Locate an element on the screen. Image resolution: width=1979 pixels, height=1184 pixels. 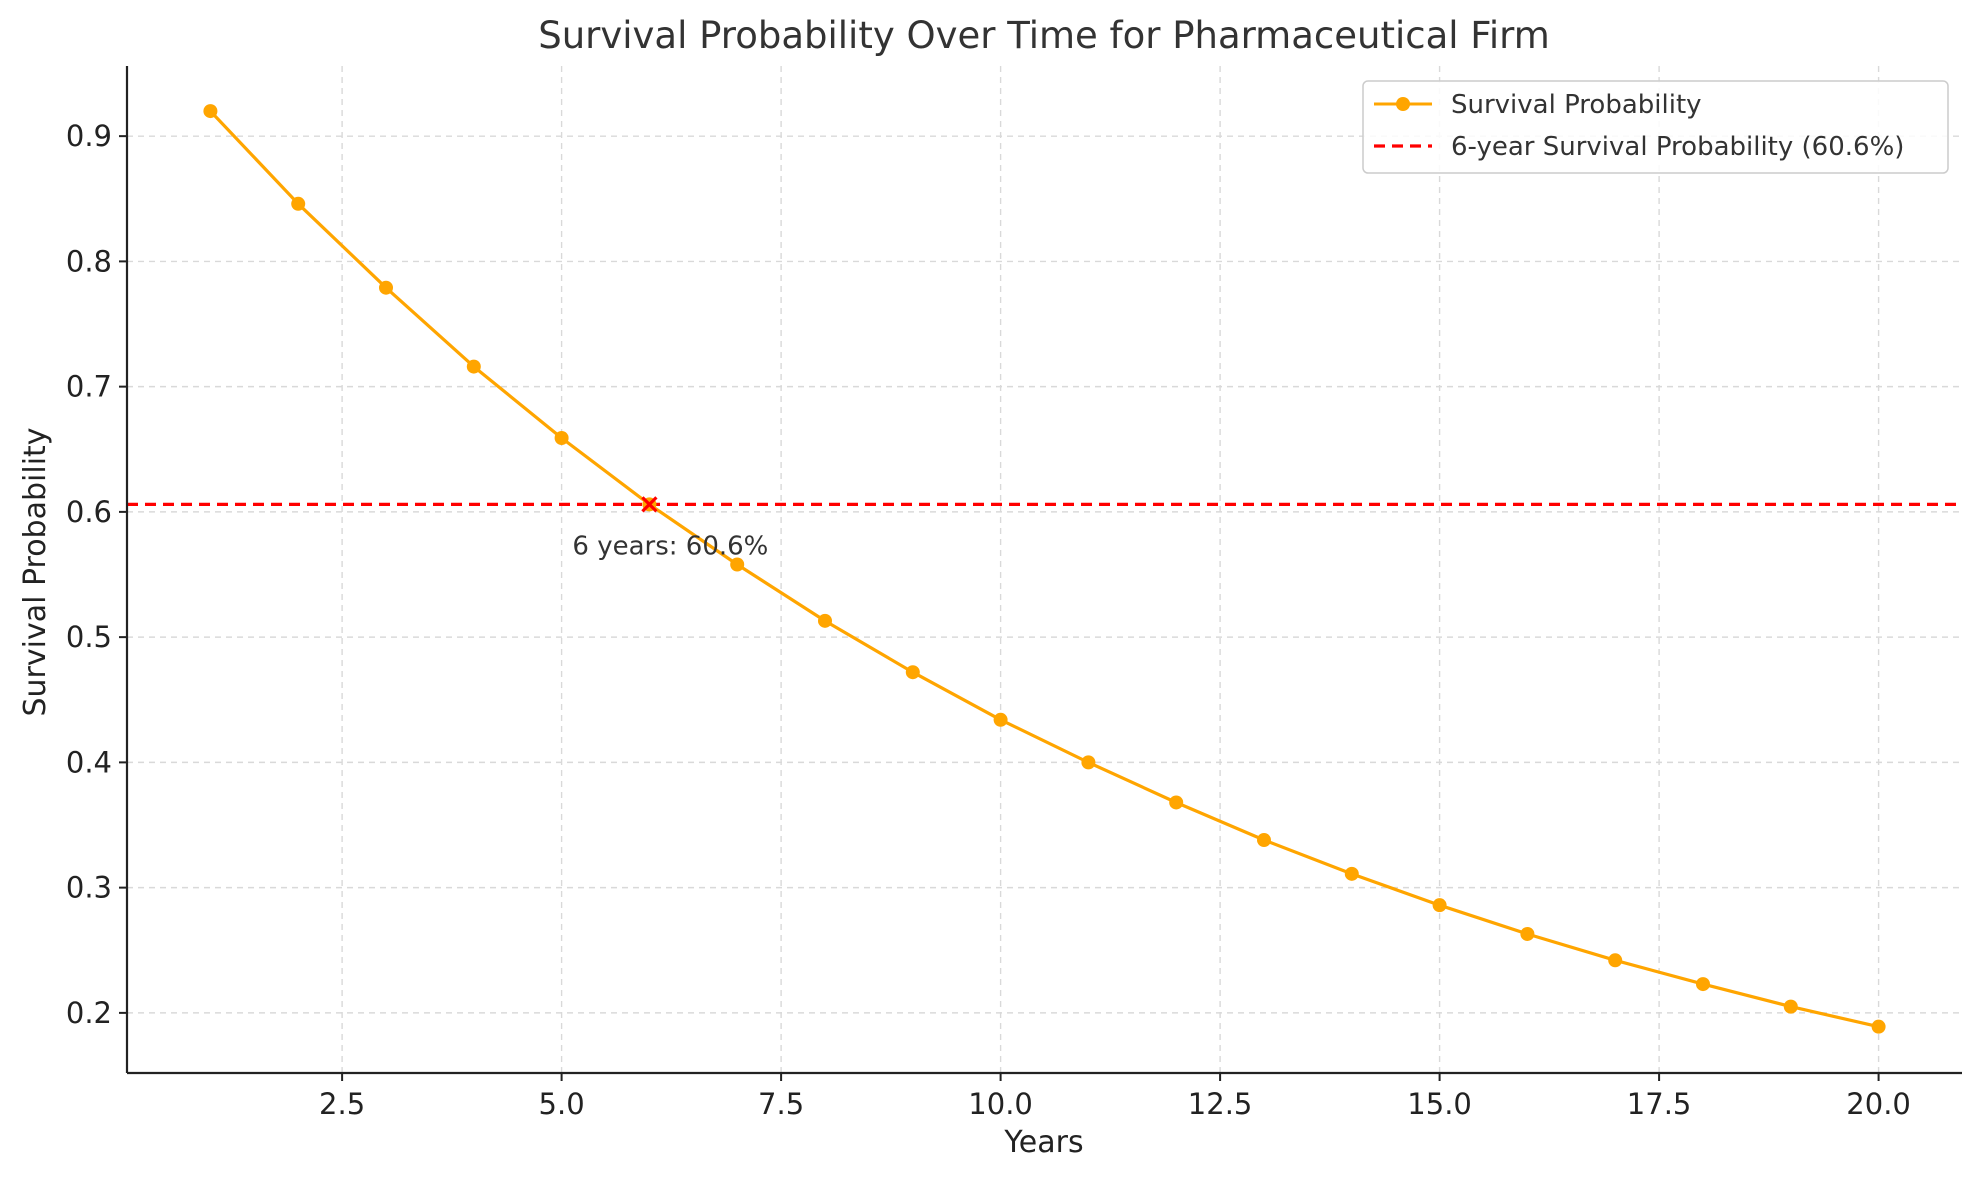
legend-label-reference: 6-year Survival Probability (60.6%) is located at coordinates (1677, 147).